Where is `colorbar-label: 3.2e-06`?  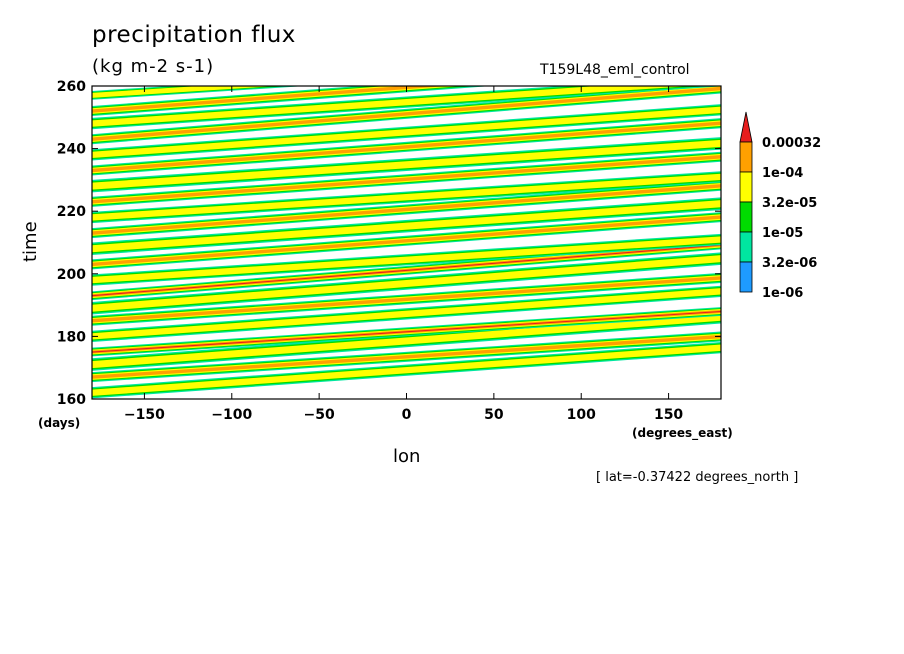
colorbar-label: 3.2e-06 is located at coordinates (789, 263).